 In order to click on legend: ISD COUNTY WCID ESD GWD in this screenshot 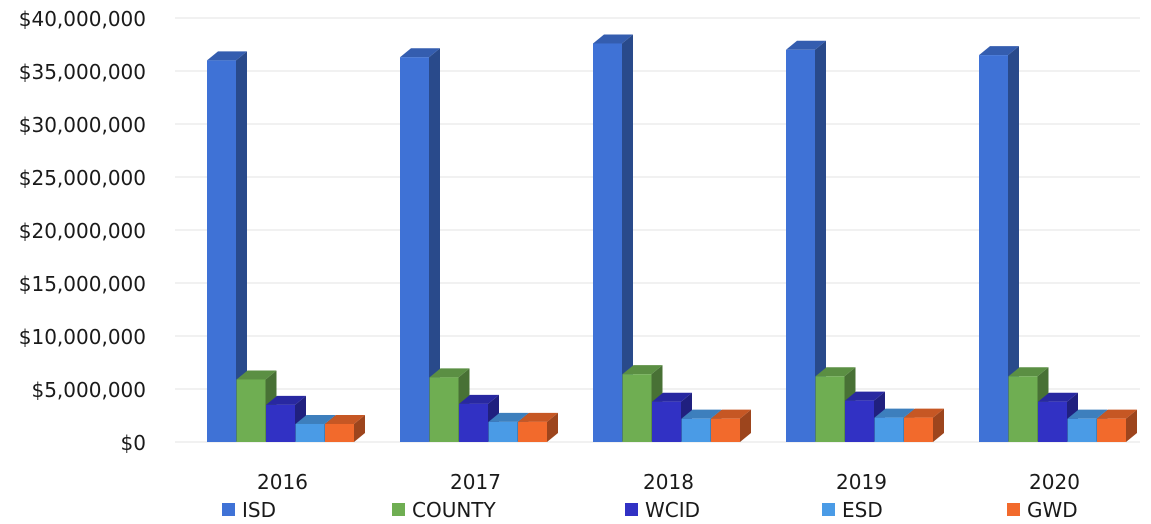, I will do `click(650, 510)`.